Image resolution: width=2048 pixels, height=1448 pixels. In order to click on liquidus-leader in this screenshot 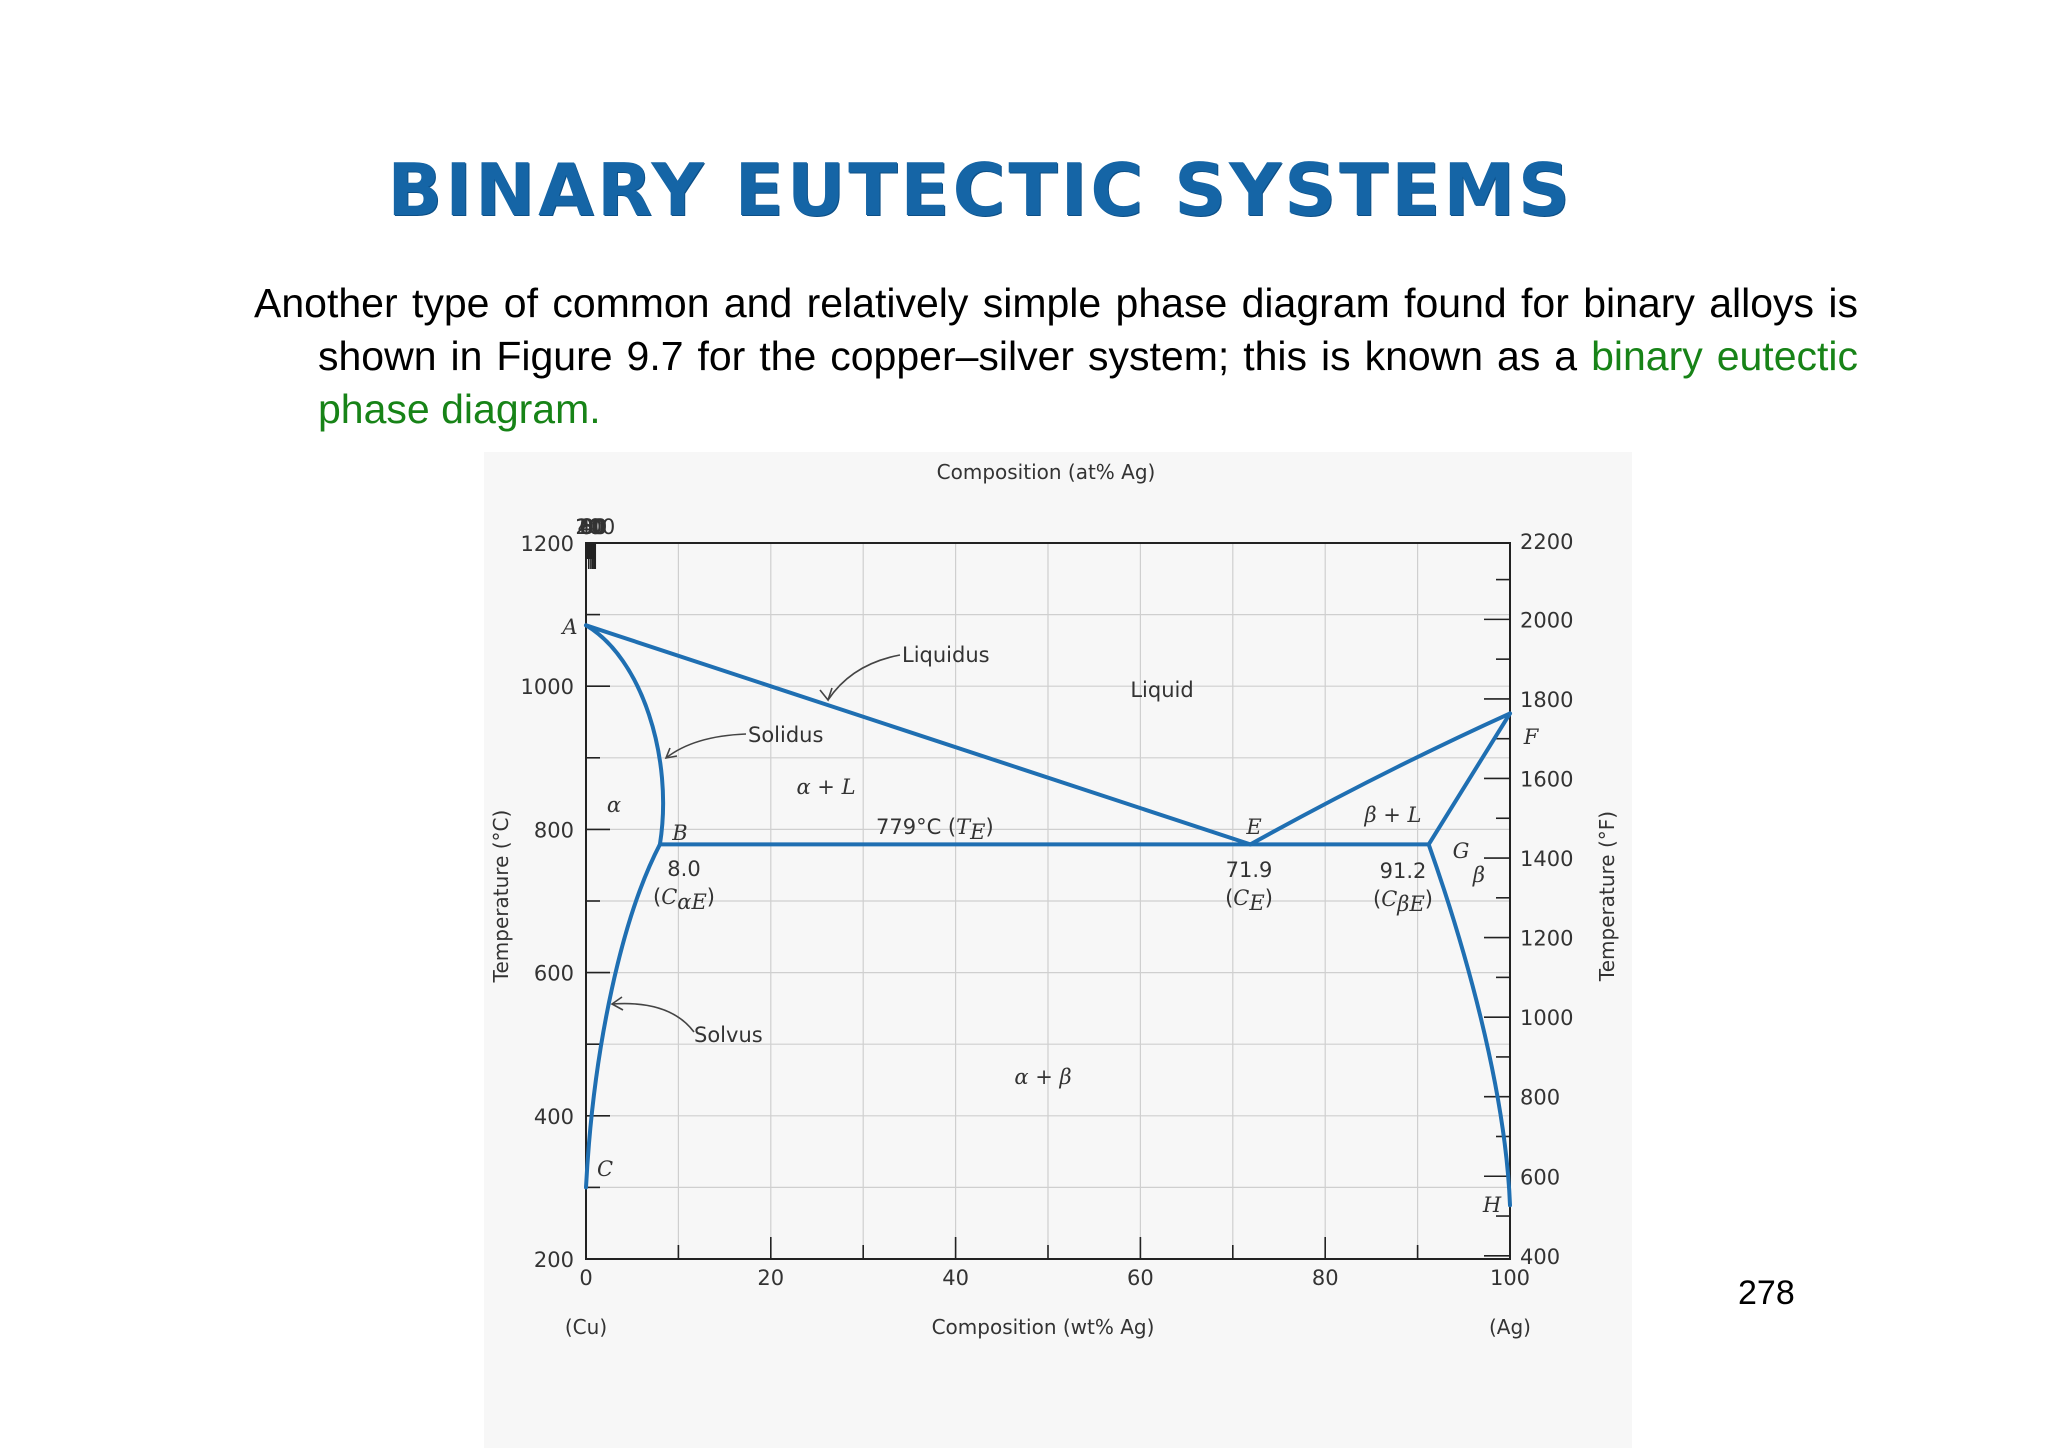, I will do `click(864, 677)`.